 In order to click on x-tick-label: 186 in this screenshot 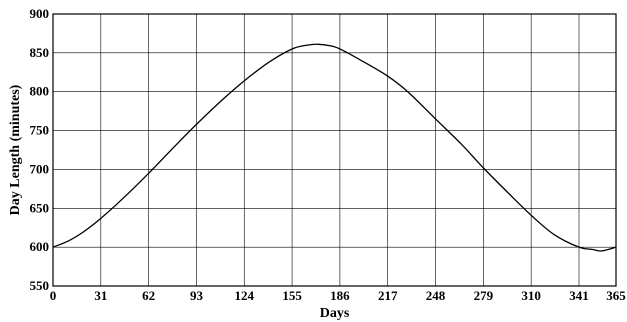, I will do `click(340, 295)`.